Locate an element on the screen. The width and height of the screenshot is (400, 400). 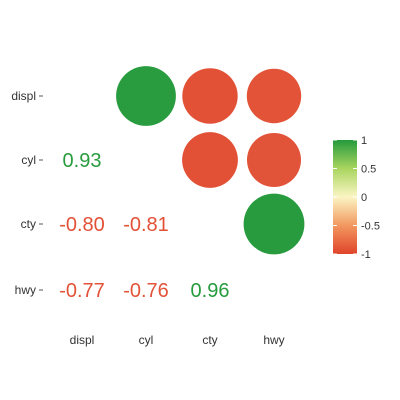
circle-cyl-cty is located at coordinates (210, 160).